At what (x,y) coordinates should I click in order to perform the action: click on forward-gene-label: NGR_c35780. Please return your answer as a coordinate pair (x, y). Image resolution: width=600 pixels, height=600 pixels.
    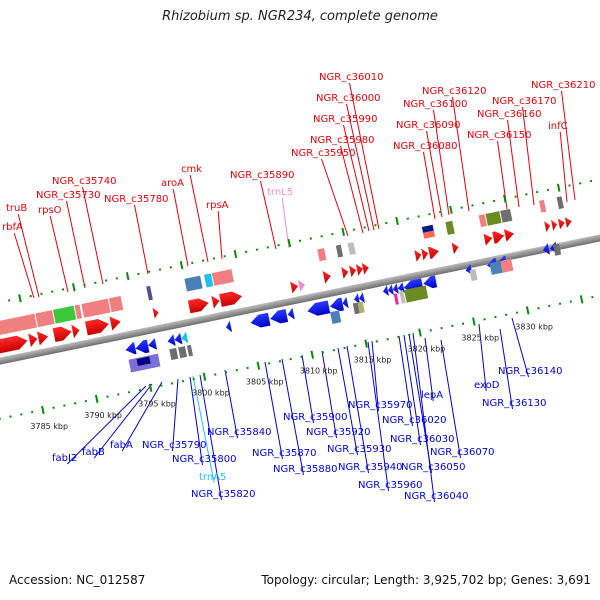
    Looking at the image, I should click on (136, 199).